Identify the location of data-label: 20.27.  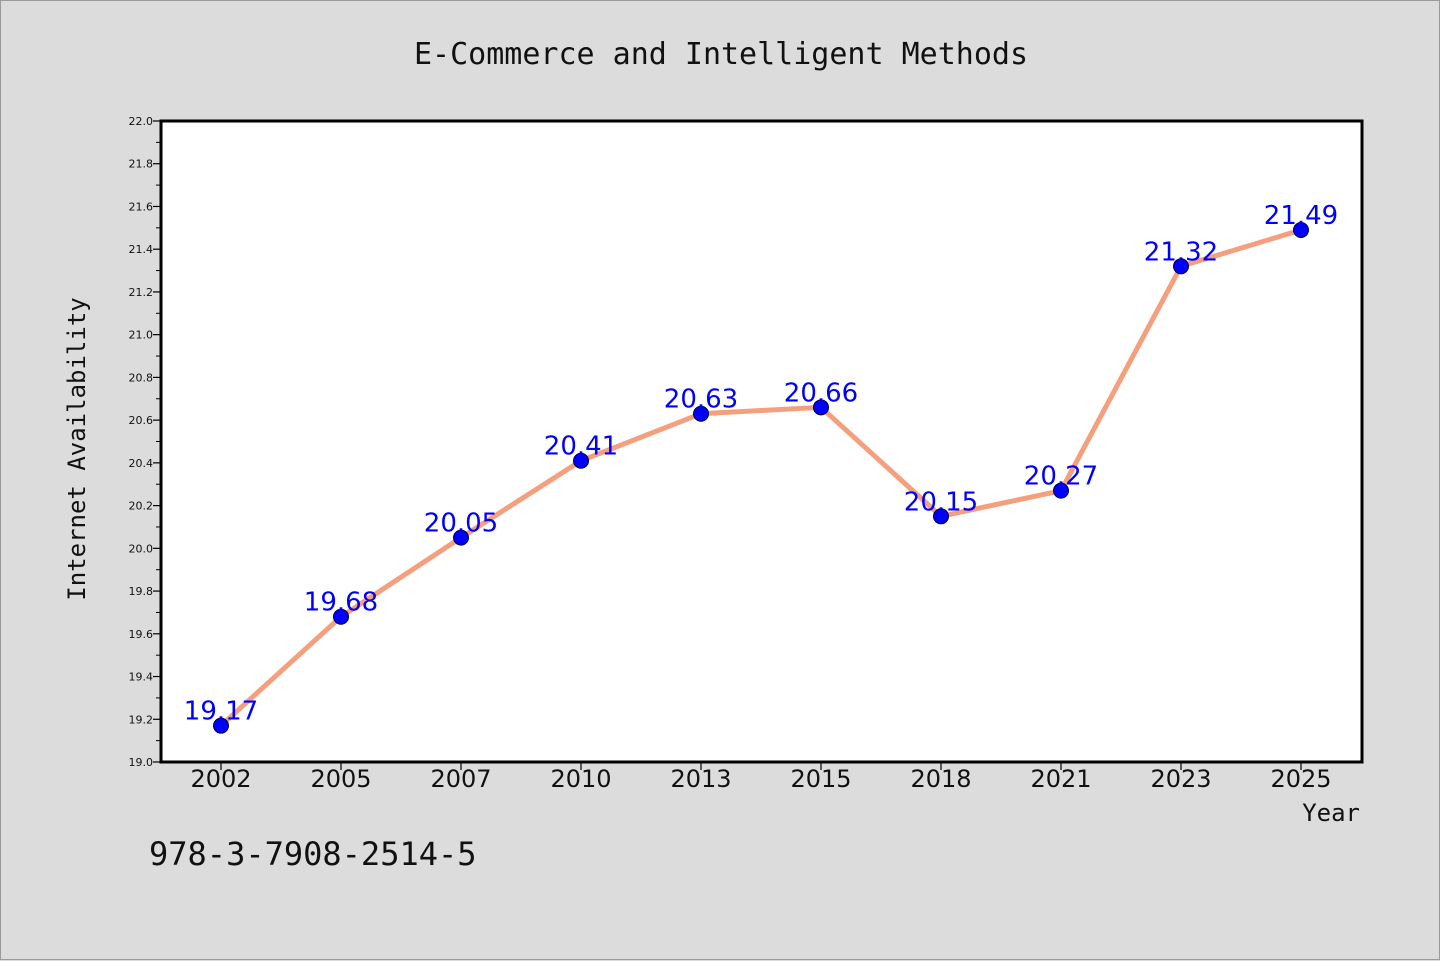
(1061, 477).